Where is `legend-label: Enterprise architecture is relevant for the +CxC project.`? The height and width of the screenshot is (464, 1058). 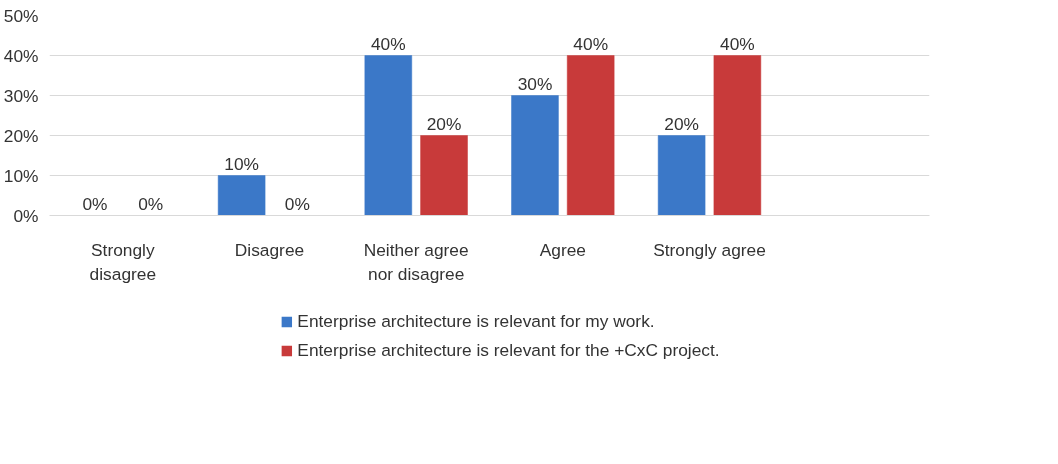 legend-label: Enterprise architecture is relevant for the +CxC project. is located at coordinates (508, 350).